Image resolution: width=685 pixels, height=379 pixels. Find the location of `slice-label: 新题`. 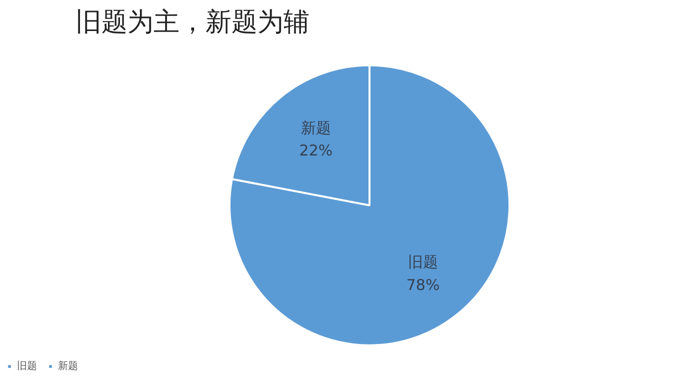

slice-label: 新题 is located at coordinates (315, 127).